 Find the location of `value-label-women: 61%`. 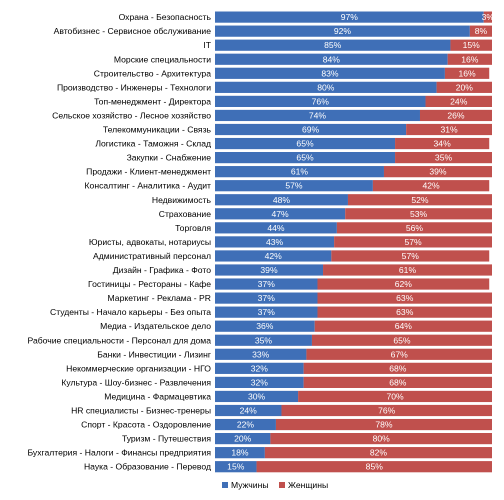

value-label-women: 61% is located at coordinates (408, 270).